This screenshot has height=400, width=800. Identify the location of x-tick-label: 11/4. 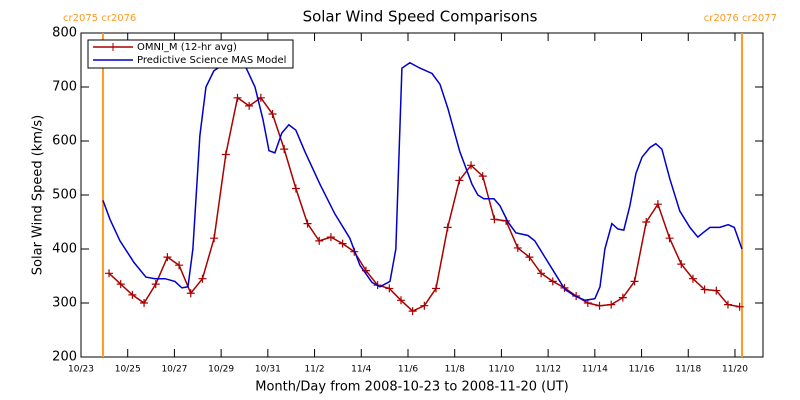
(361, 370).